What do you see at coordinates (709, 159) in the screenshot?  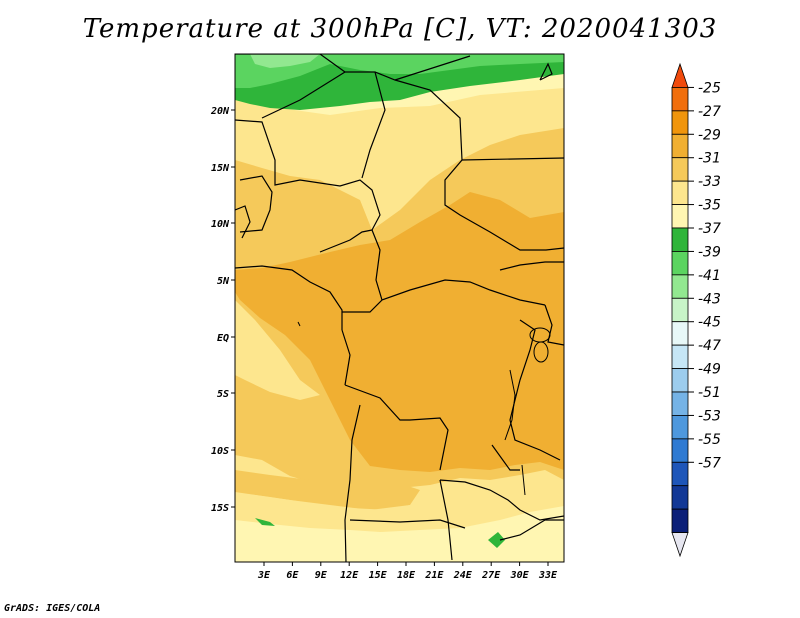 I see `colorbar-label: -31` at bounding box center [709, 159].